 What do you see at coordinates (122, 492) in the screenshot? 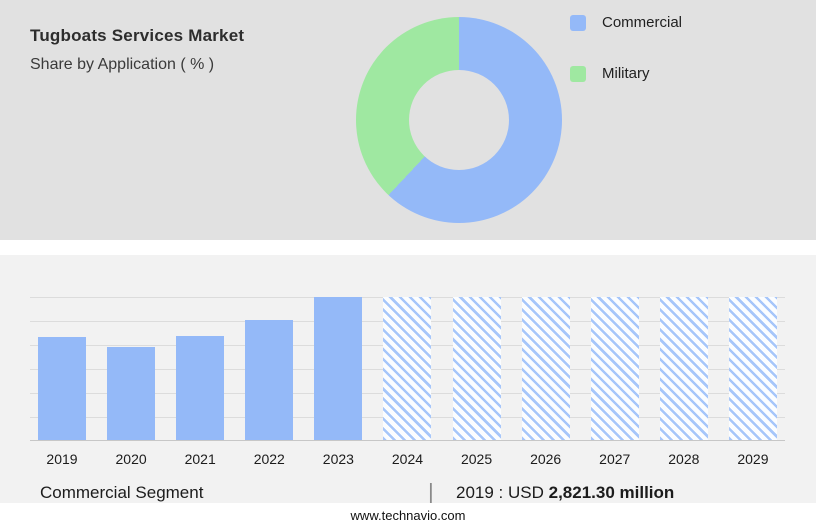
I see `segment-label: Commercial Segment` at bounding box center [122, 492].